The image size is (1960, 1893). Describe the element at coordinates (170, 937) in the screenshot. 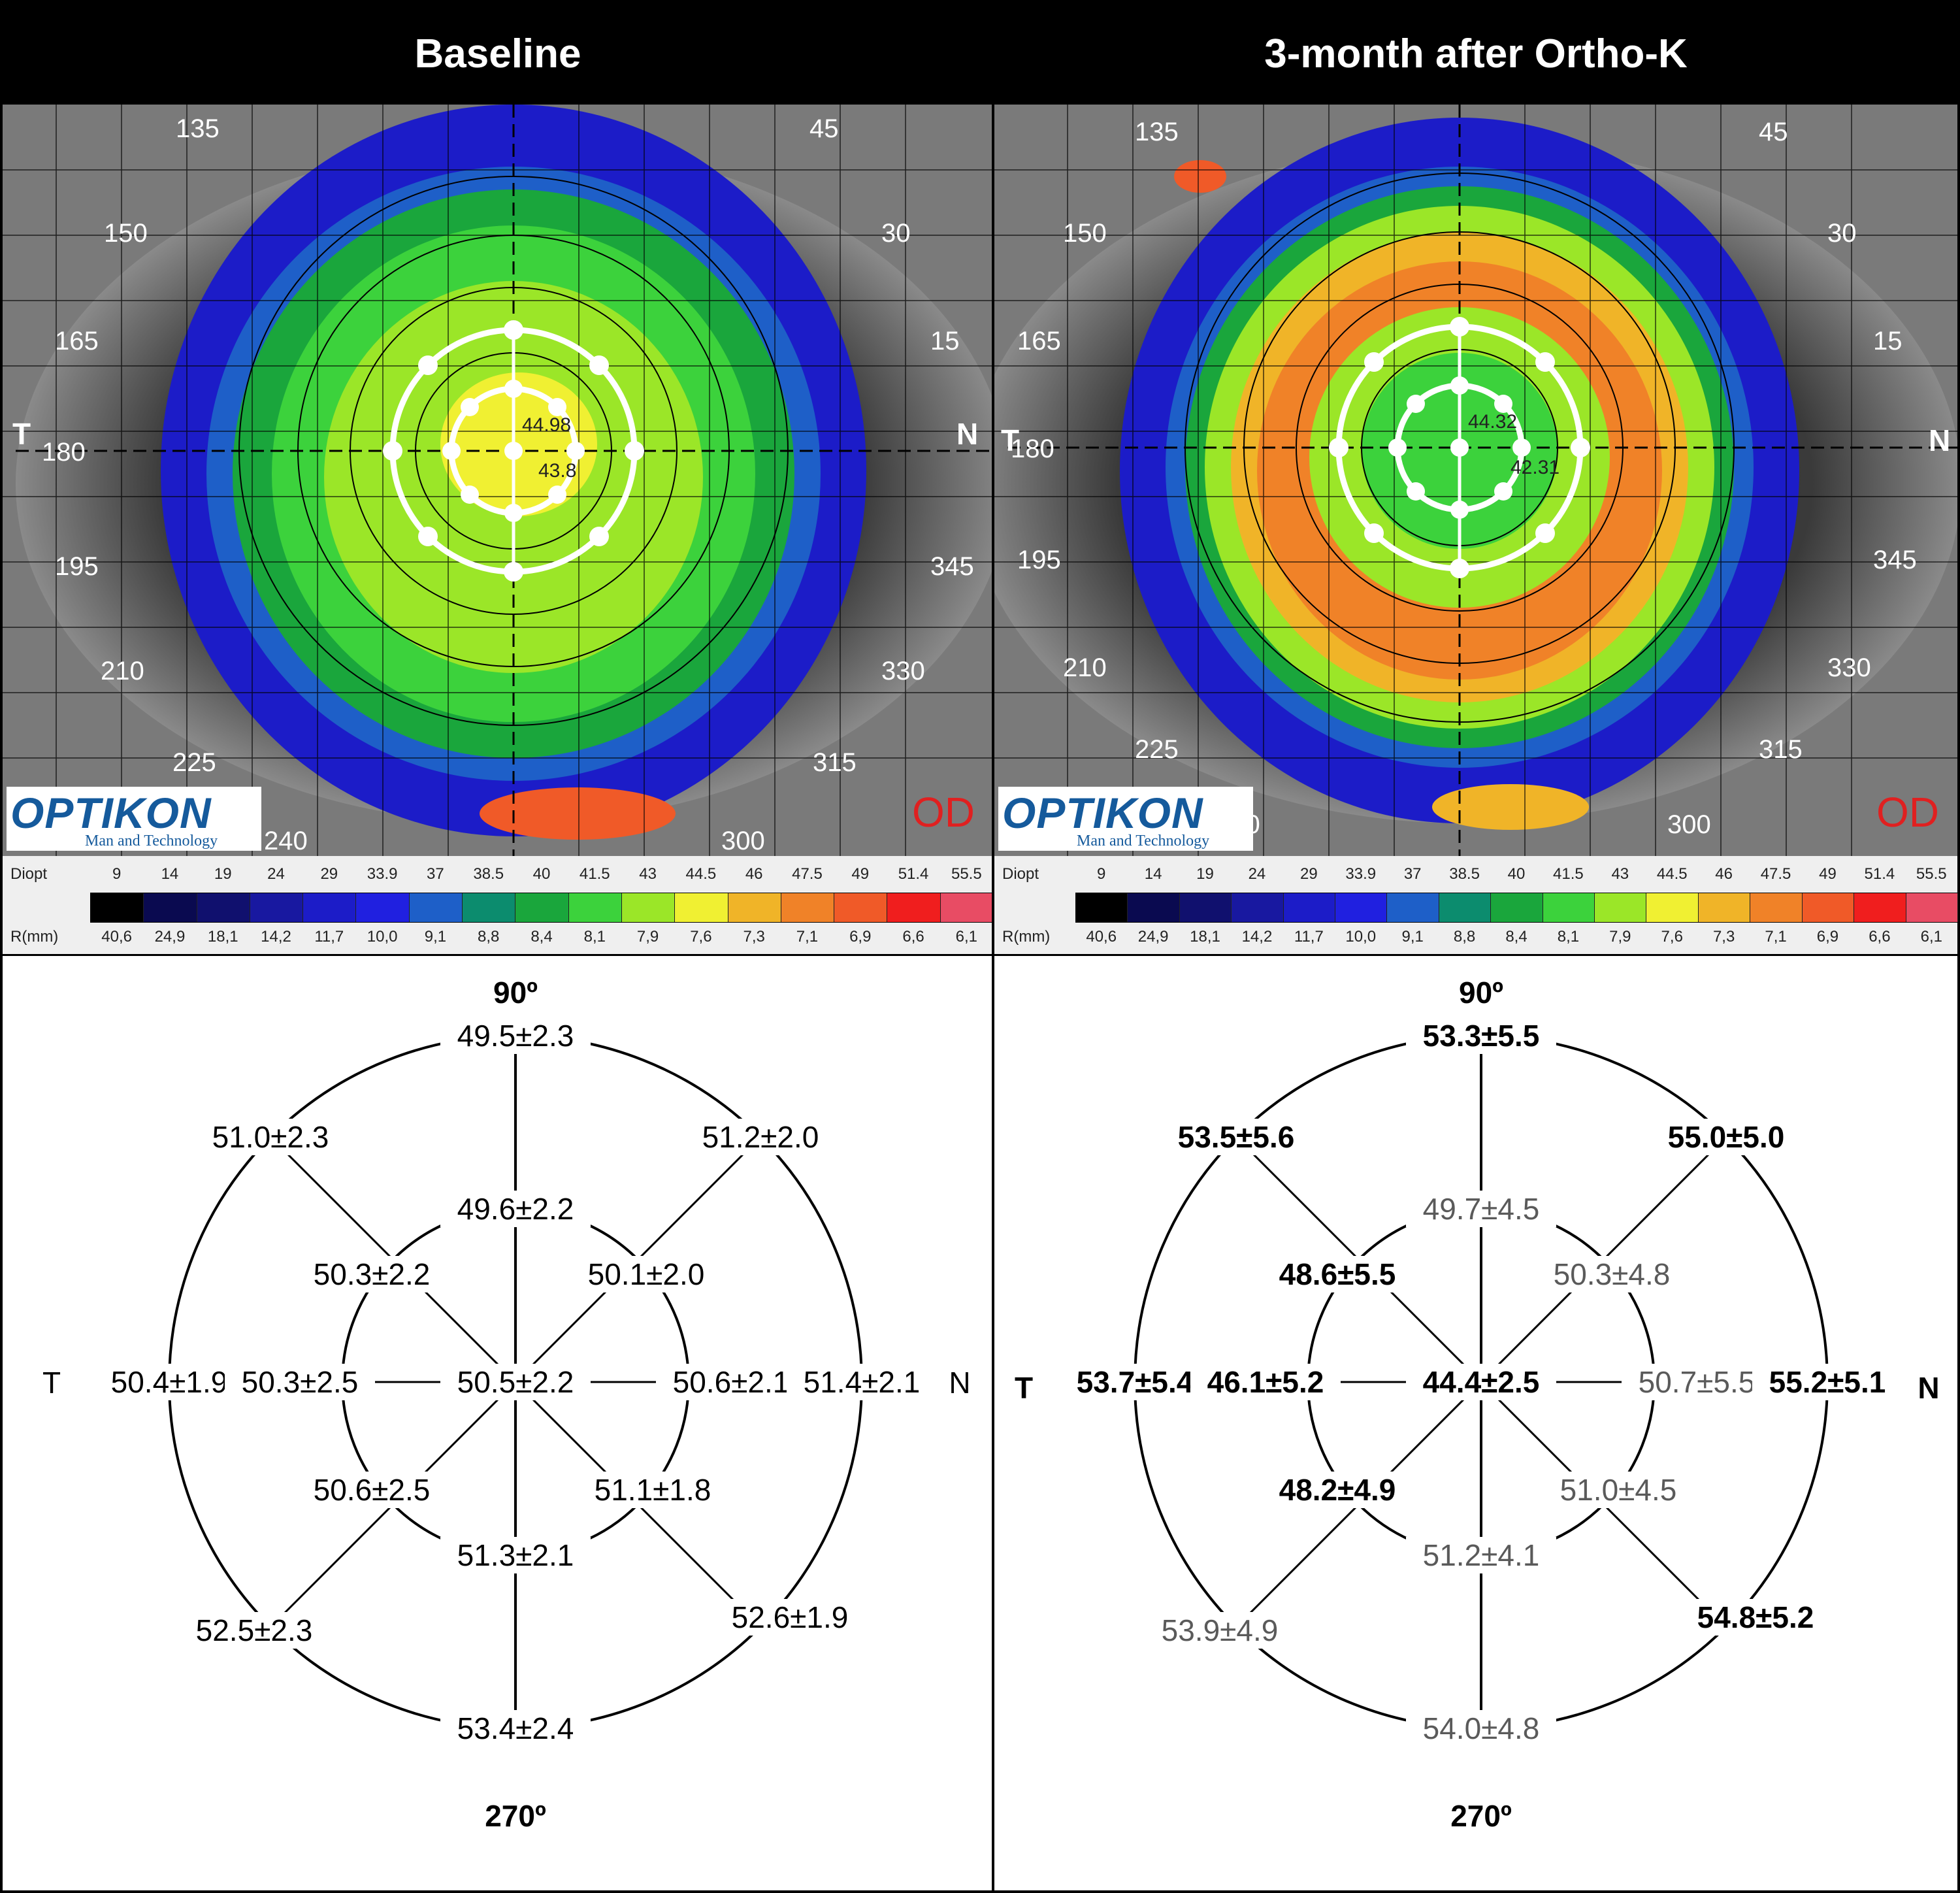

I see `rmm-value: 24,9` at that location.